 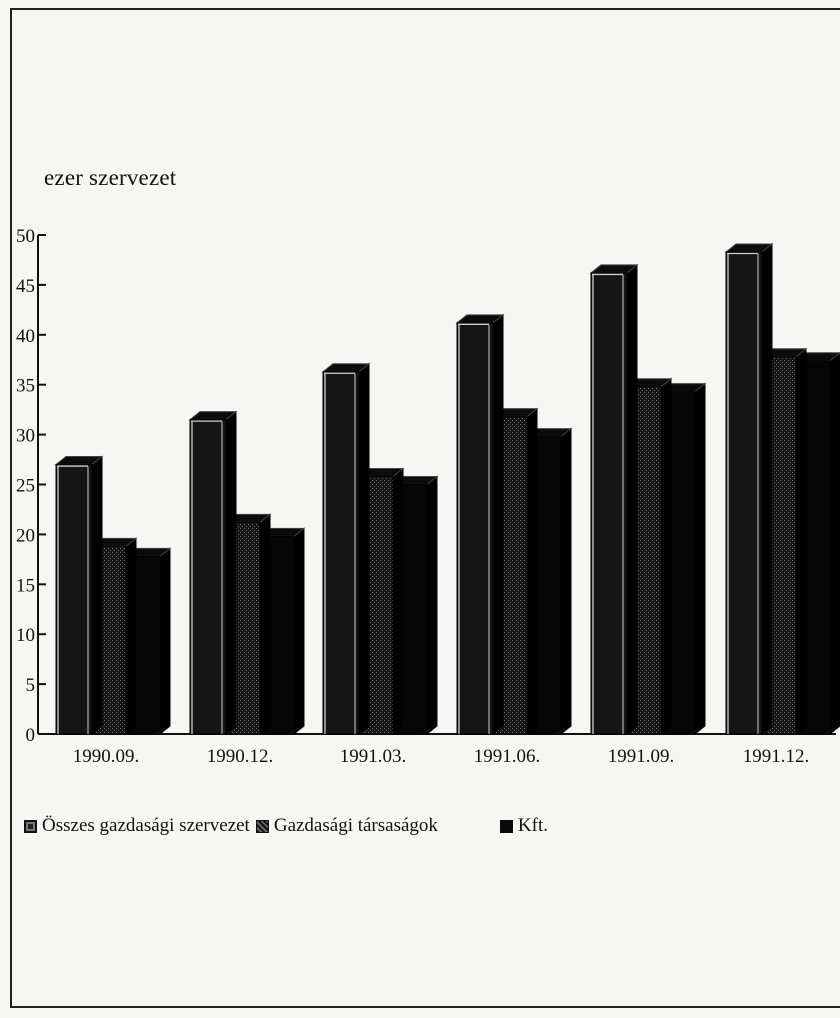 I want to click on x-tick-label: 1990.12., so click(x=240, y=756).